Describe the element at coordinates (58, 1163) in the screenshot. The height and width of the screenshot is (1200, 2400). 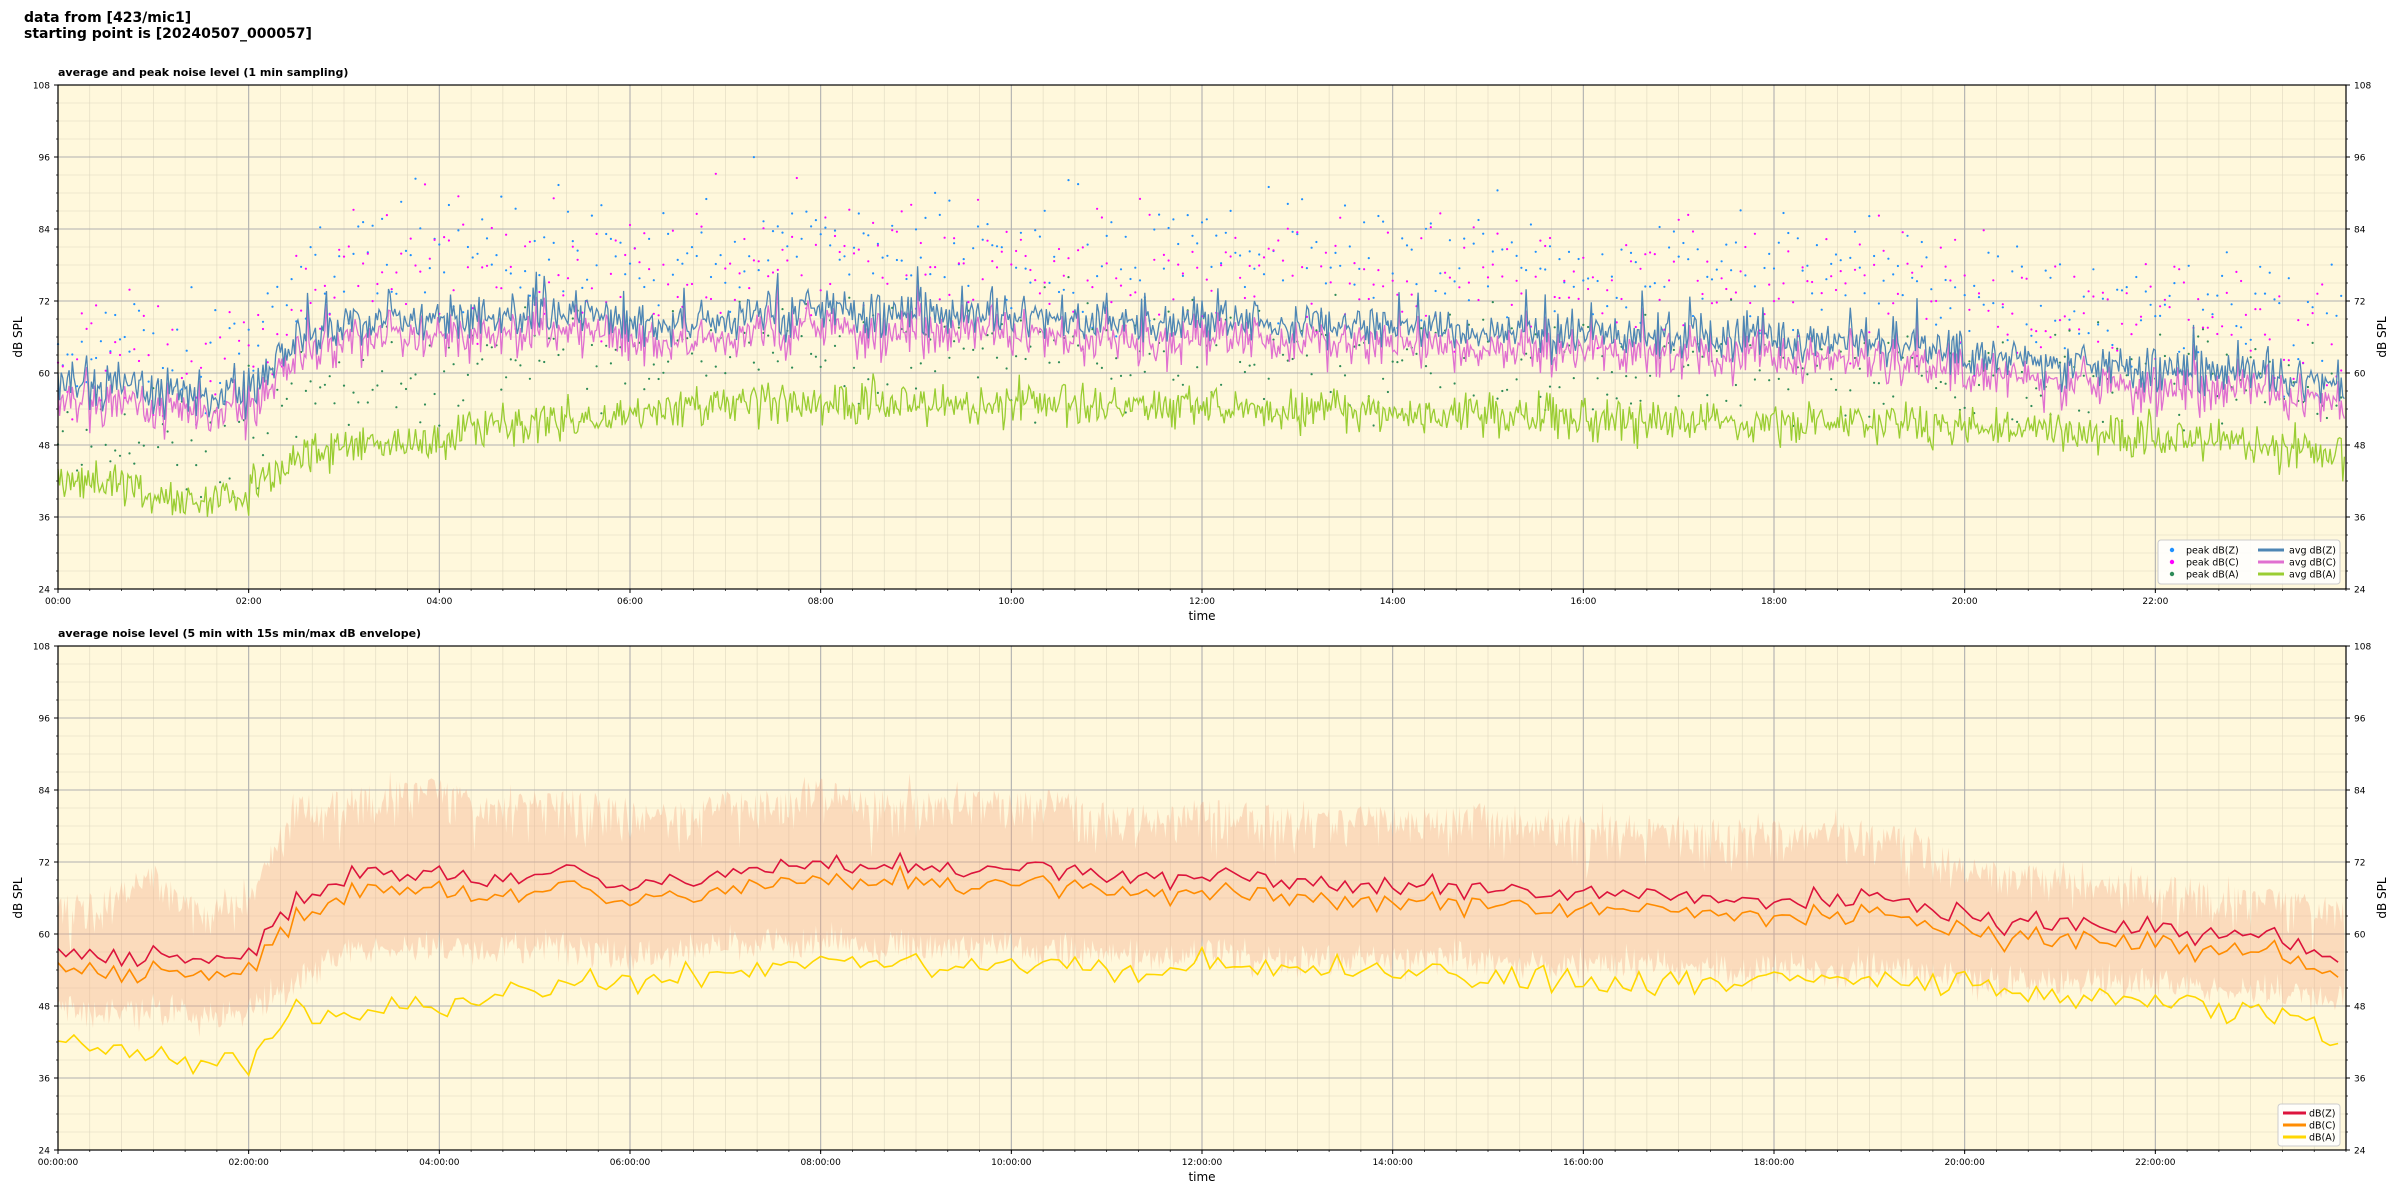
I see `x-tick-label: 00:00:00` at that location.